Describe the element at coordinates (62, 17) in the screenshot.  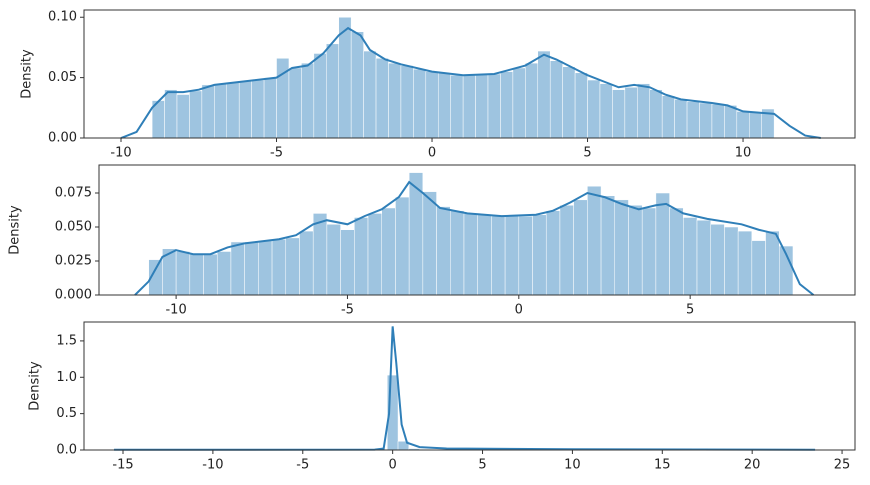
I see `y-tick-label: 0.10` at that location.